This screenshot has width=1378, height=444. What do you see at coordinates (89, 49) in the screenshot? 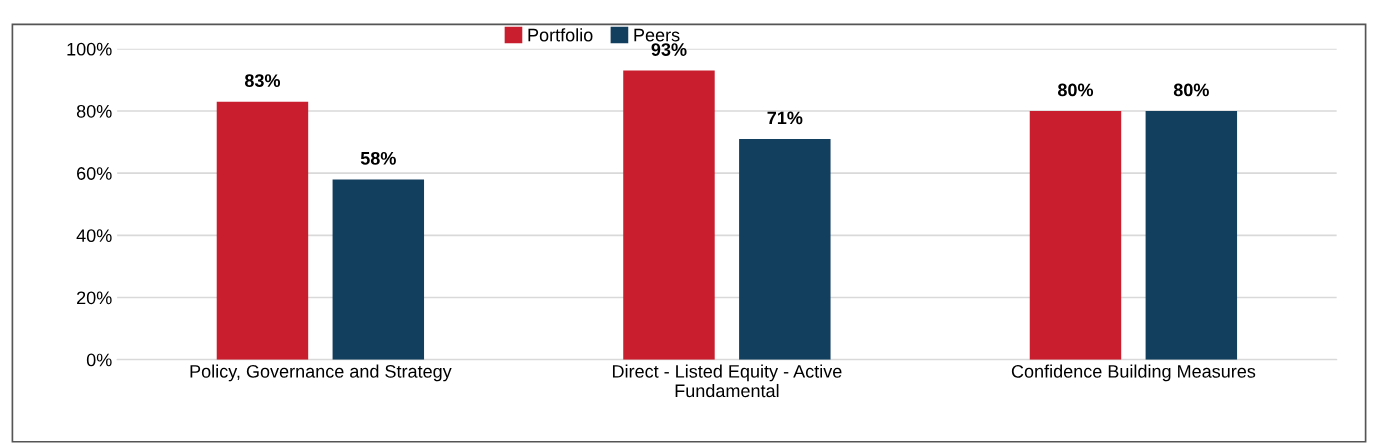
I see `y-tick-label: 100%` at bounding box center [89, 49].